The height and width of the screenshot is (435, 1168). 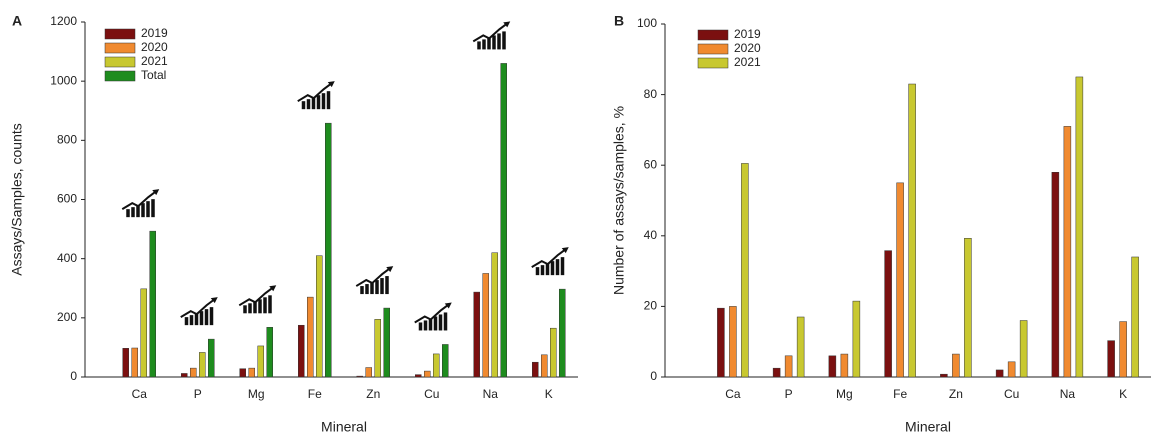 I want to click on x-tick-label: P, so click(x=789, y=394).